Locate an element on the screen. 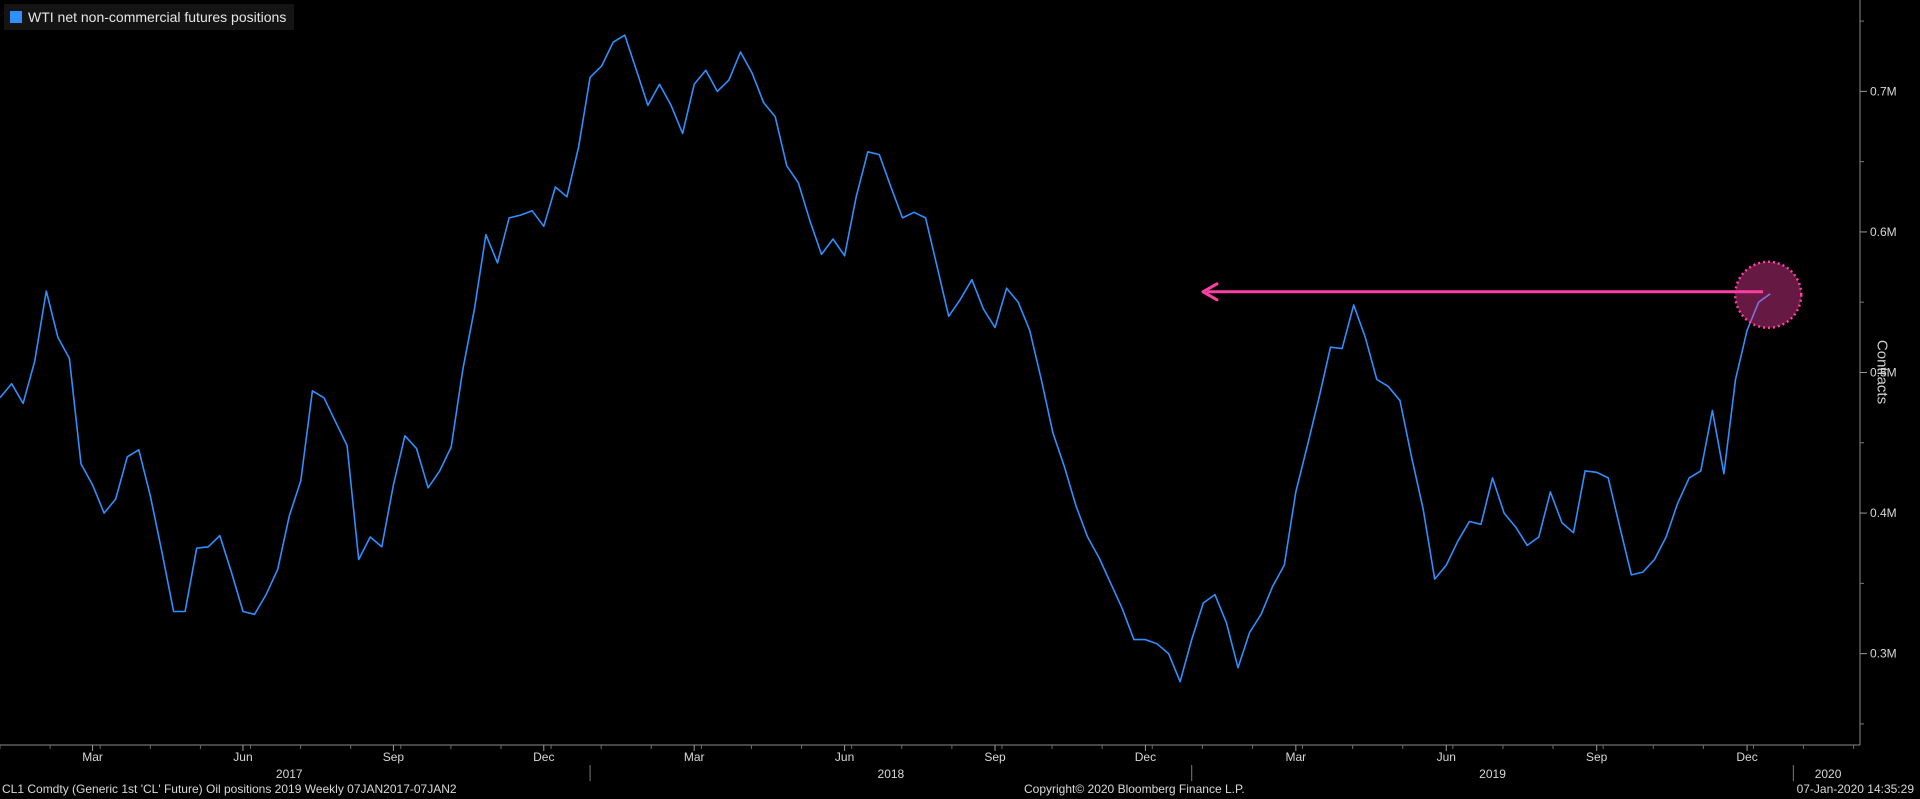  y-tick-label: 0.7M is located at coordinates (1883, 91).